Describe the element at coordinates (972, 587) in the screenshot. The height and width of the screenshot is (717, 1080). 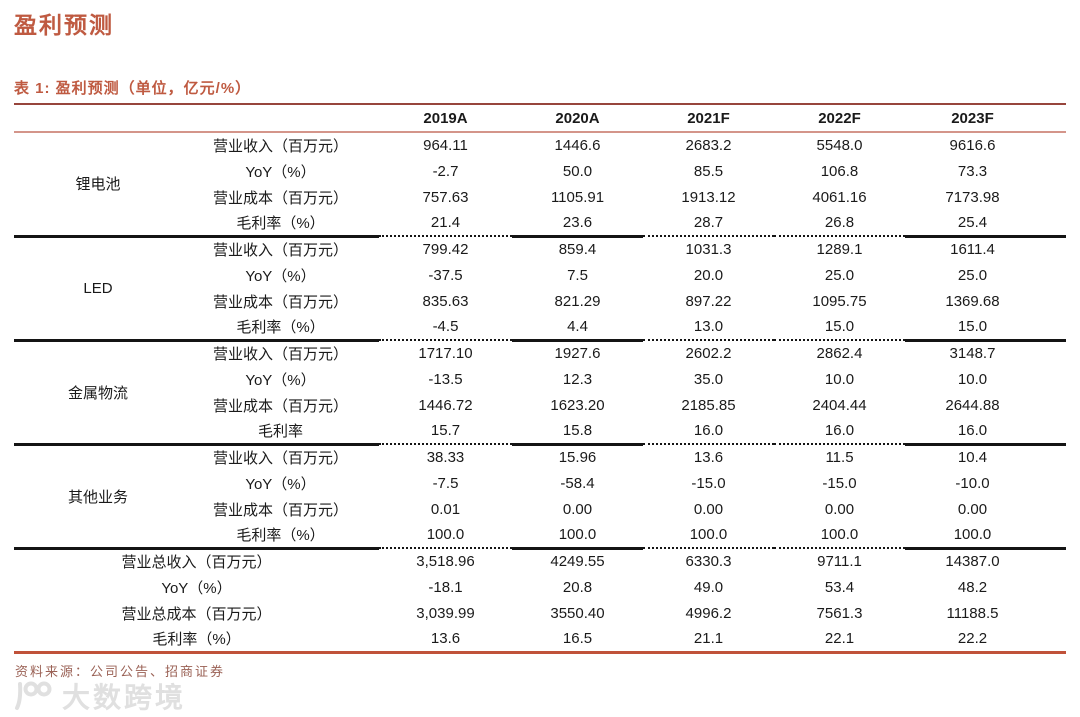
I see `total-value: 48.2` at that location.